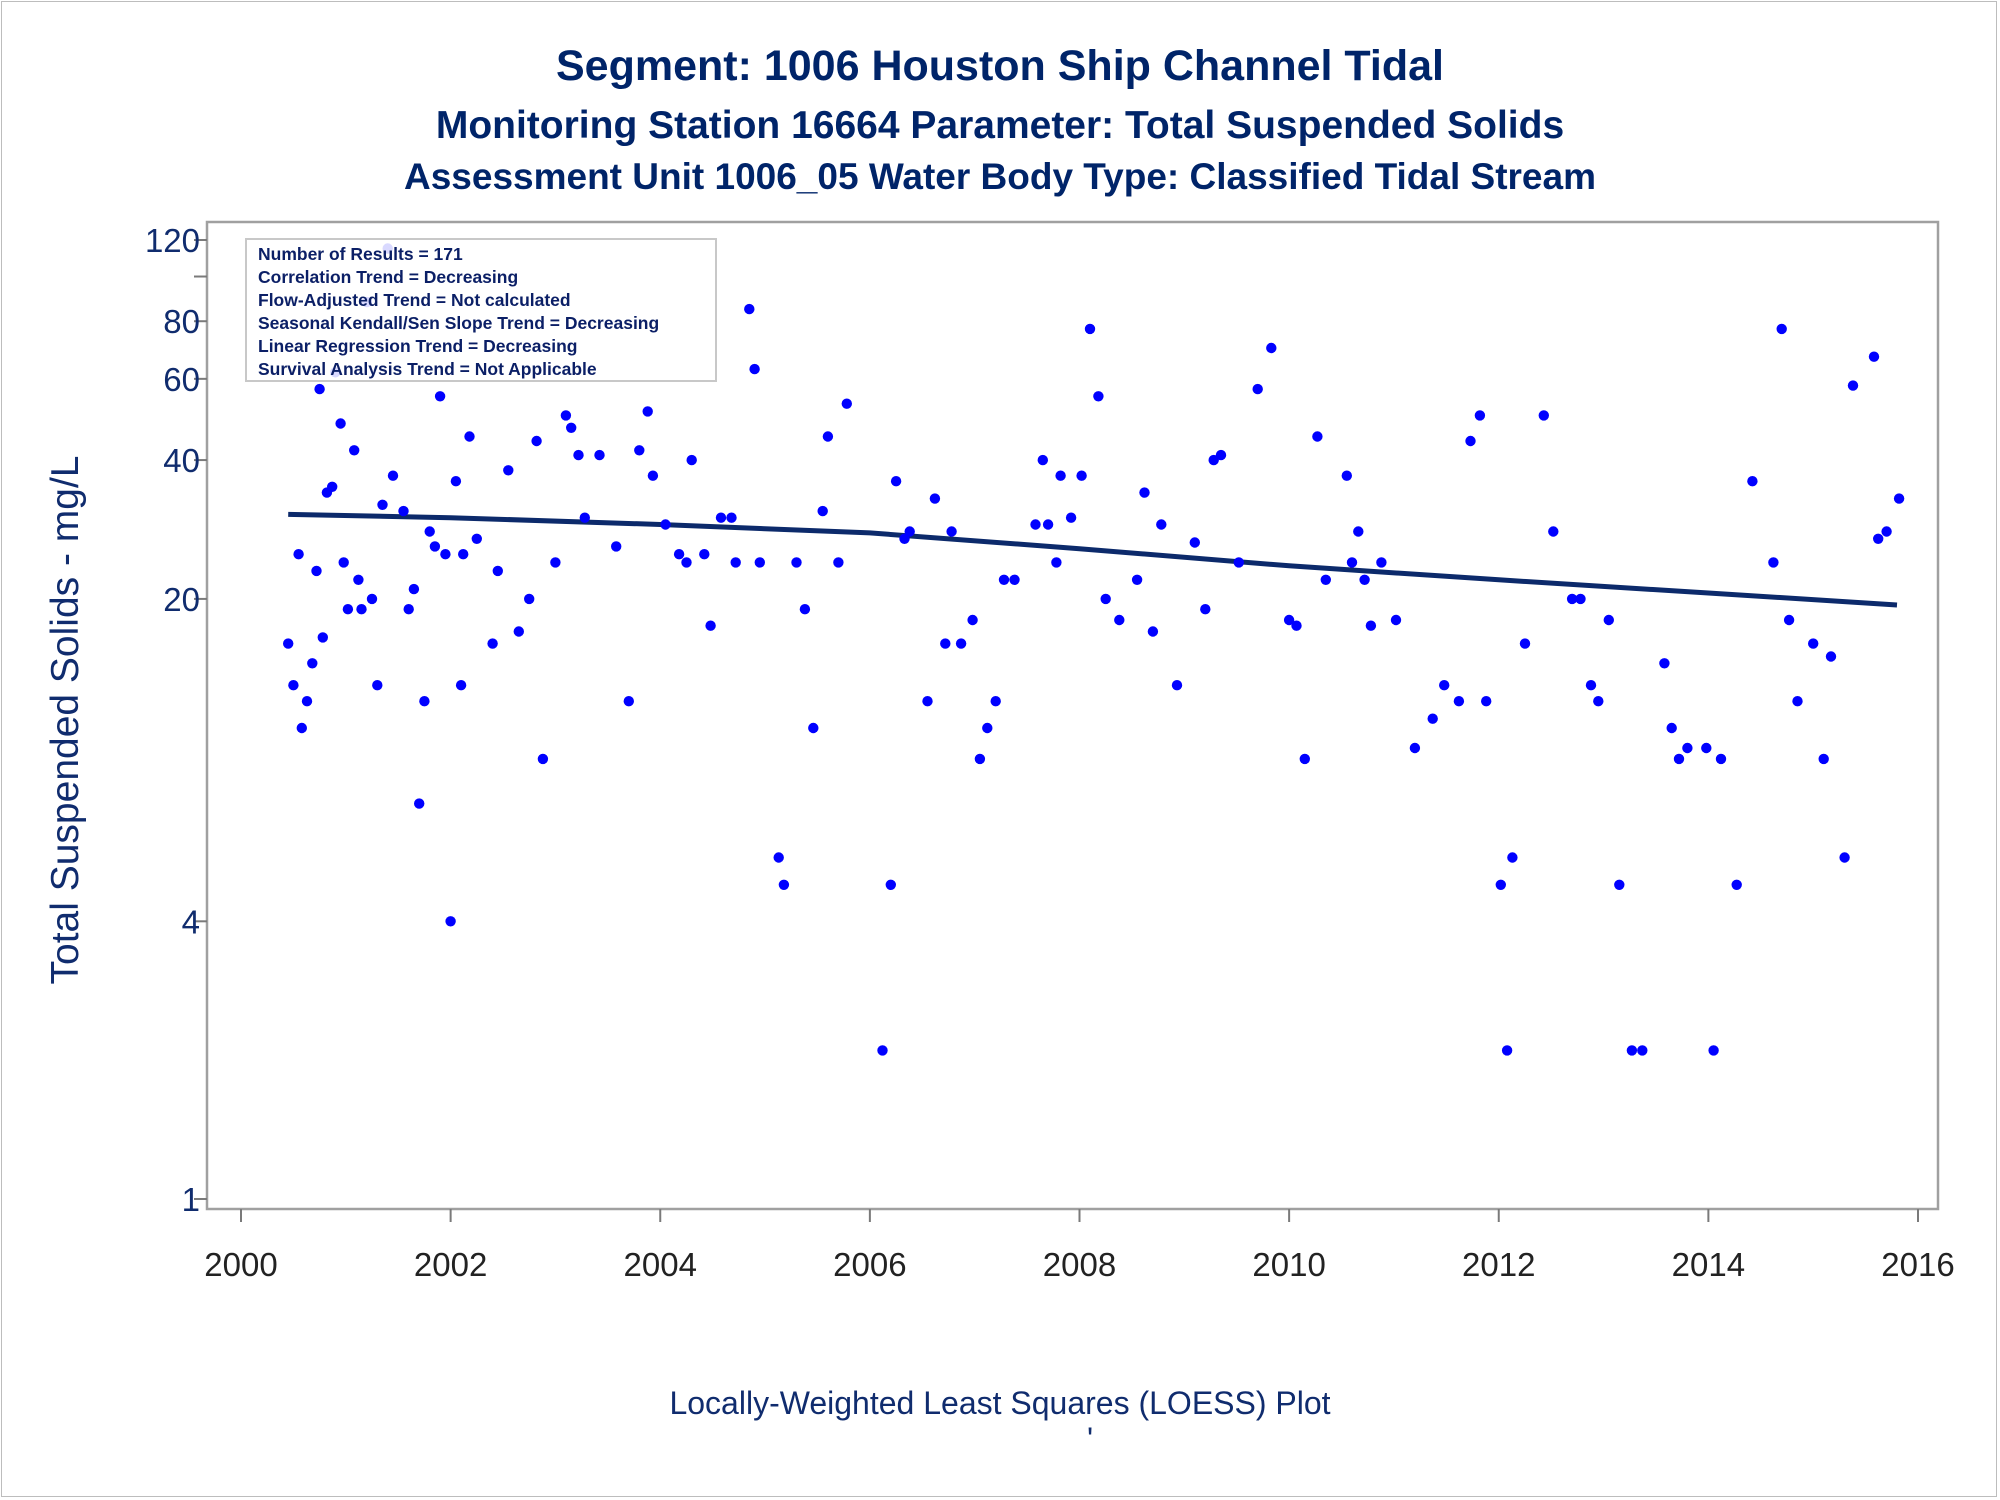 The height and width of the screenshot is (1500, 2000). Describe the element at coordinates (1917, 1264) in the screenshot. I see `x-tick-label: 2016` at that location.